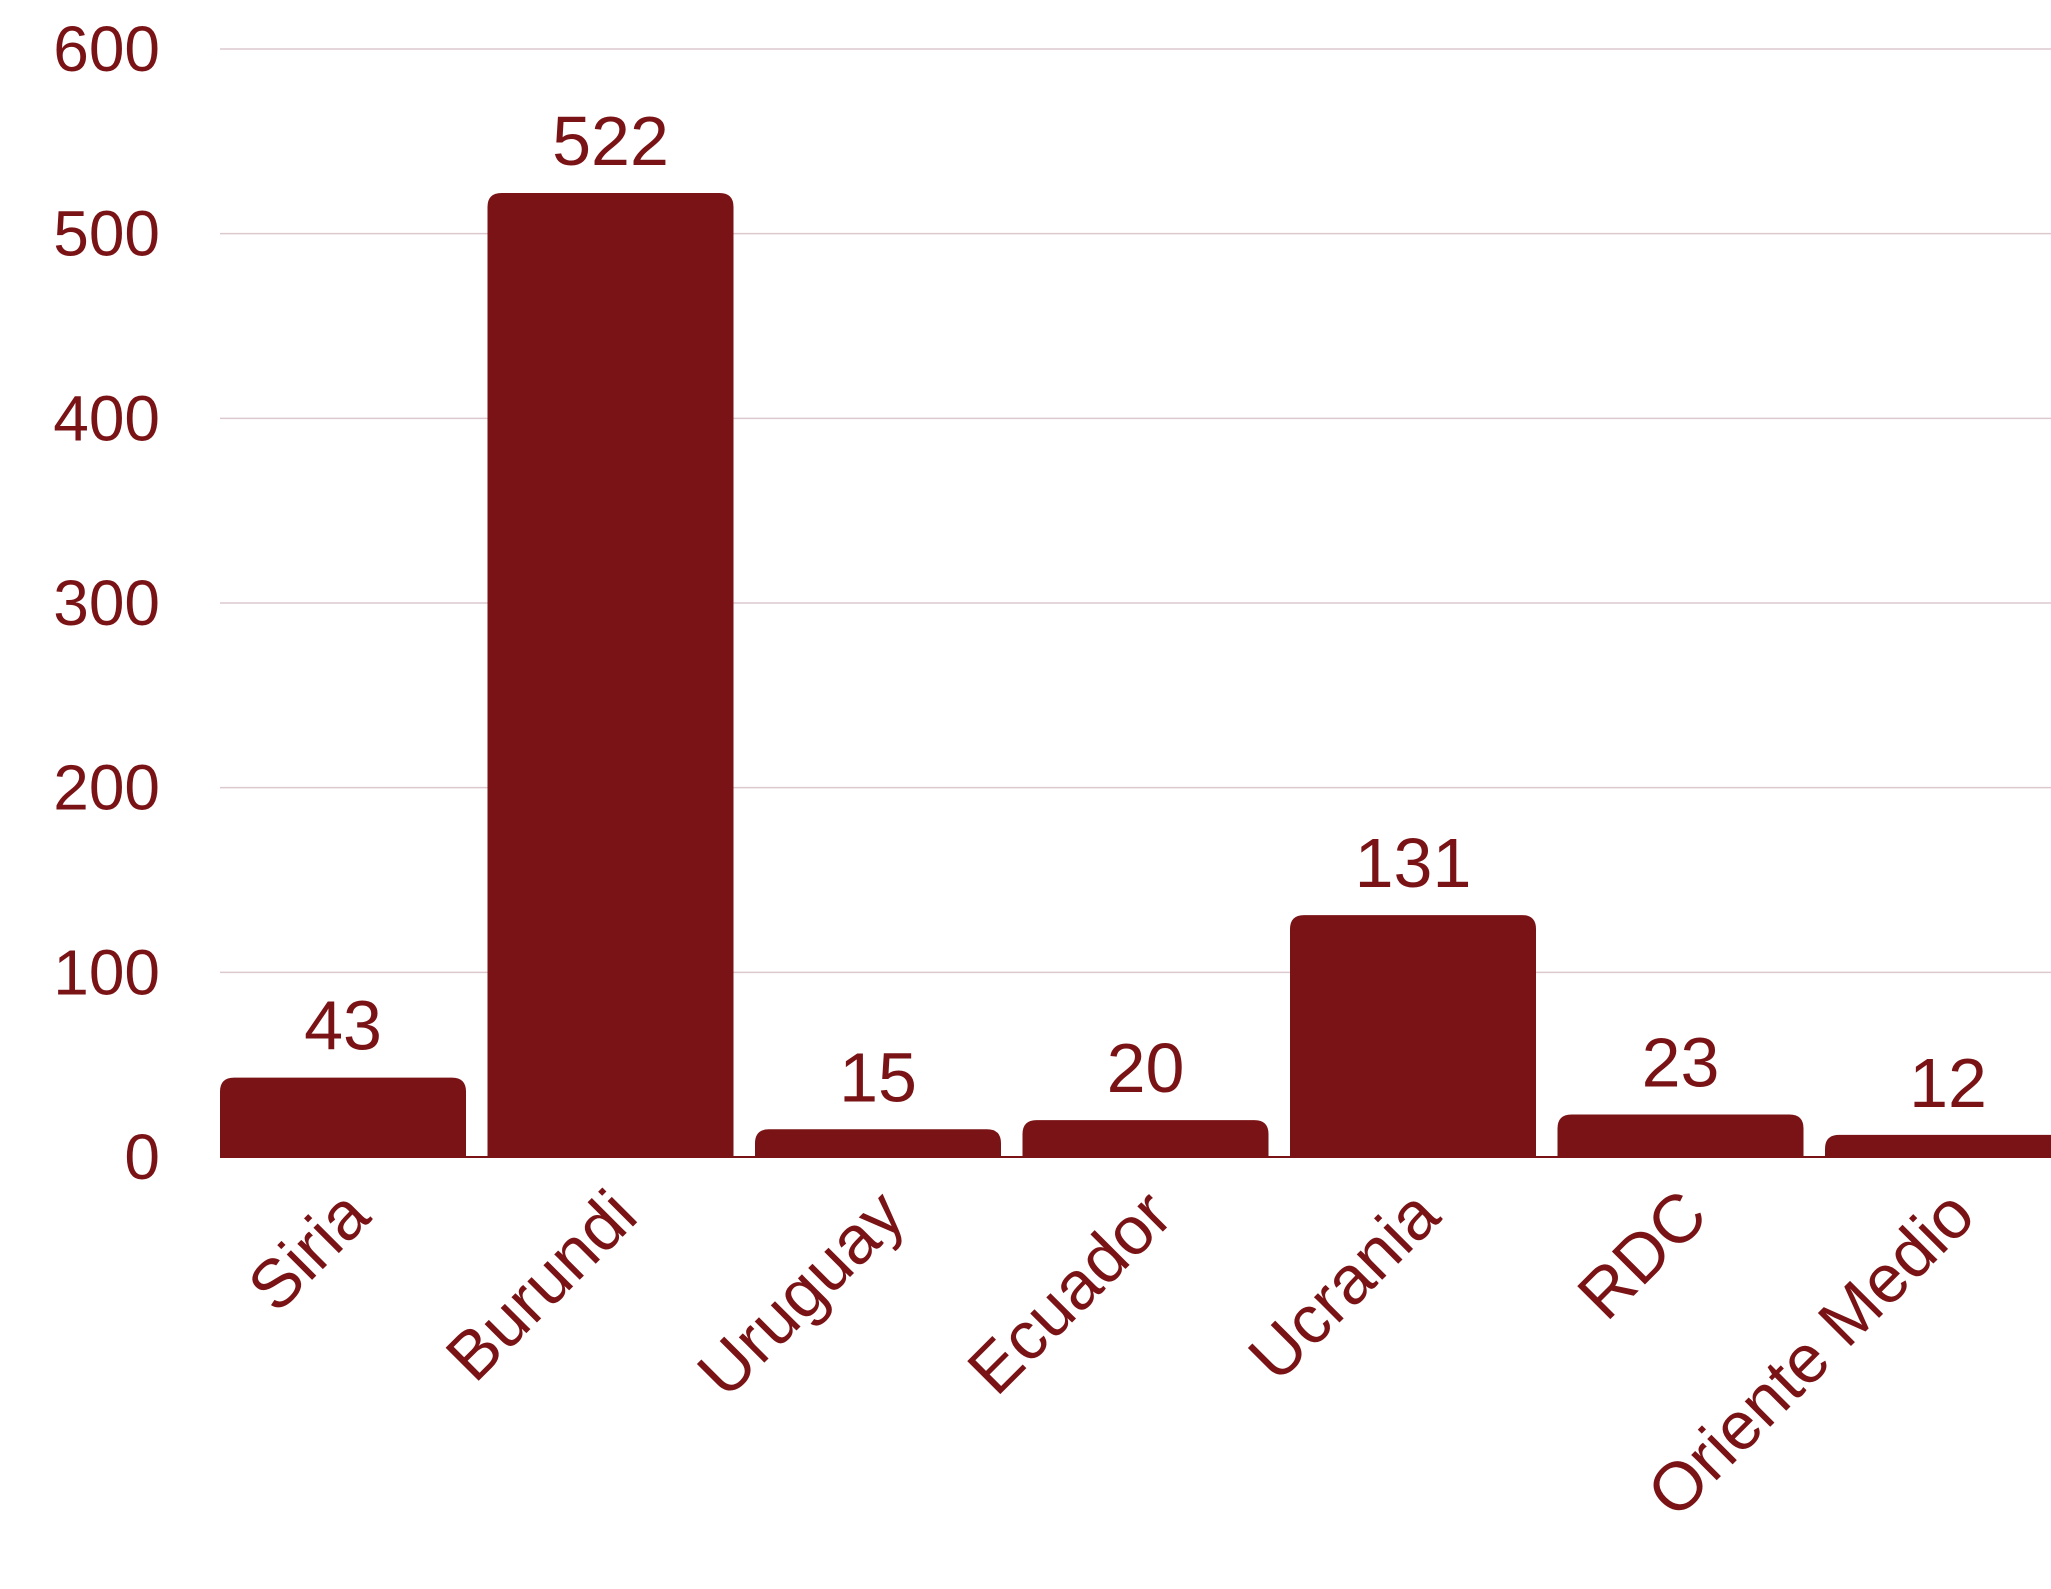  What do you see at coordinates (1146, 1068) in the screenshot?
I see `data-label: 20` at bounding box center [1146, 1068].